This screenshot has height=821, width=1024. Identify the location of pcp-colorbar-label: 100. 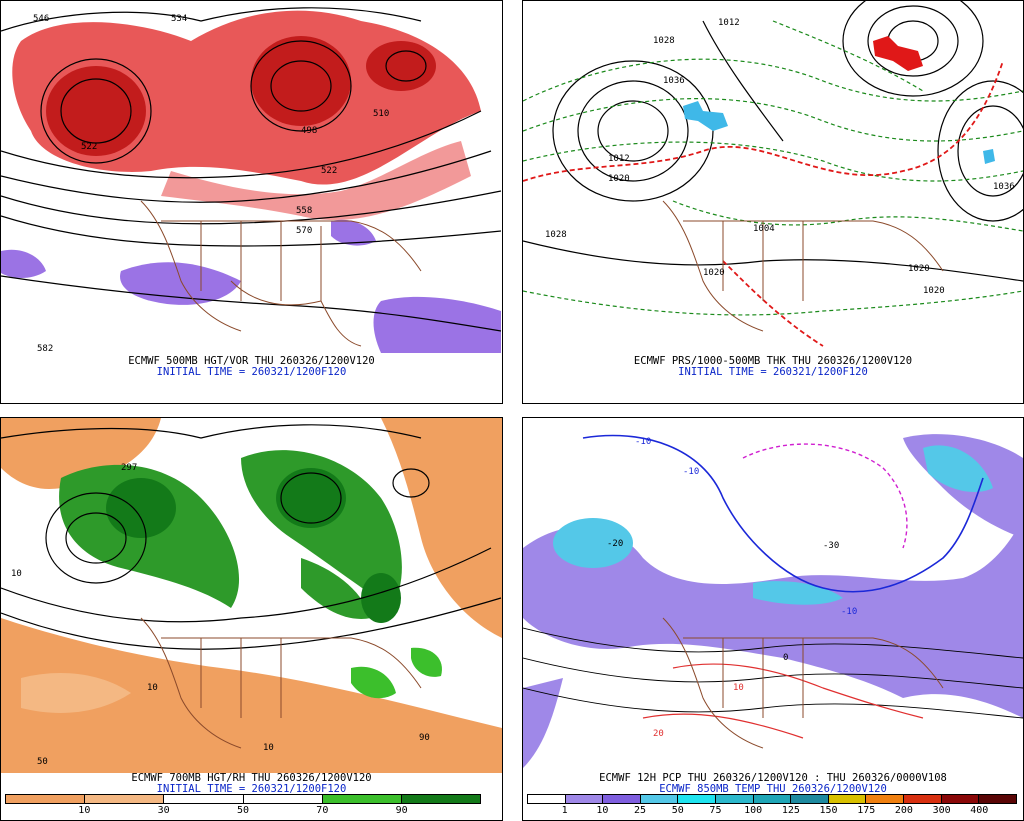
(753, 810).